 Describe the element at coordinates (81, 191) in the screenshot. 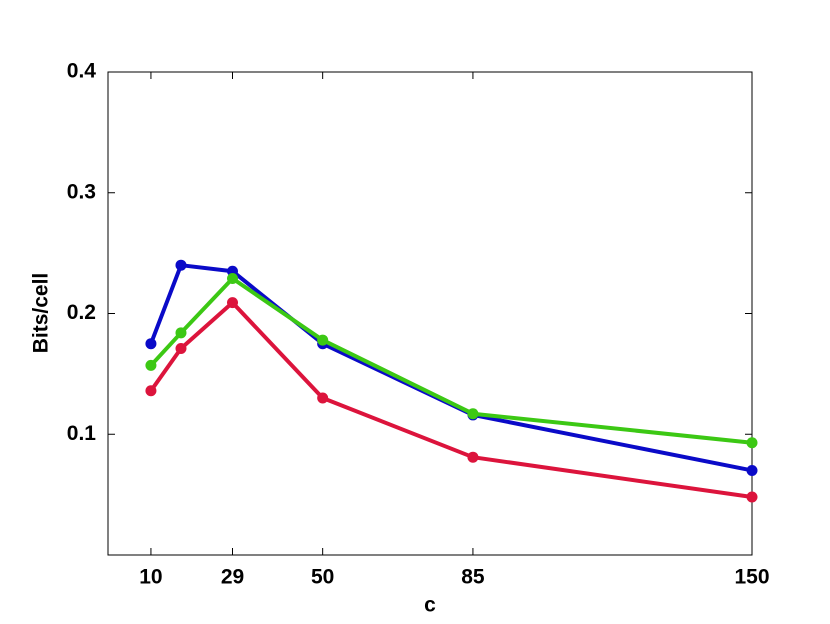

I see `y-tick-label: 0.3` at that location.